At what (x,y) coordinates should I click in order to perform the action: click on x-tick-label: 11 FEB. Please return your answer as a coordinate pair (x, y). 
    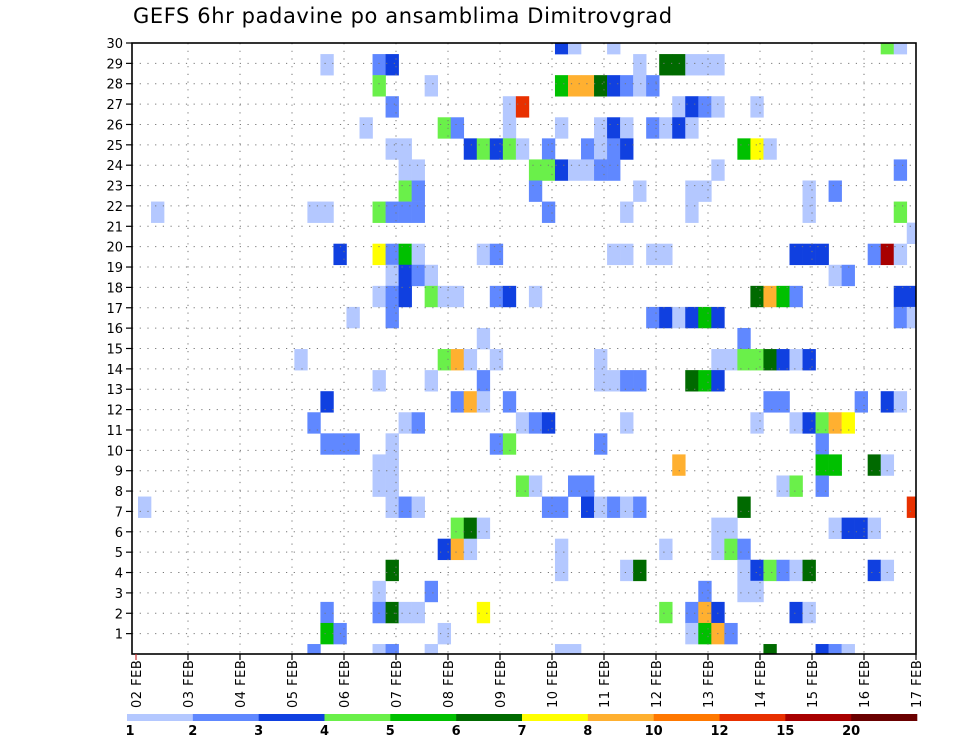
    Looking at the image, I should click on (605, 684).